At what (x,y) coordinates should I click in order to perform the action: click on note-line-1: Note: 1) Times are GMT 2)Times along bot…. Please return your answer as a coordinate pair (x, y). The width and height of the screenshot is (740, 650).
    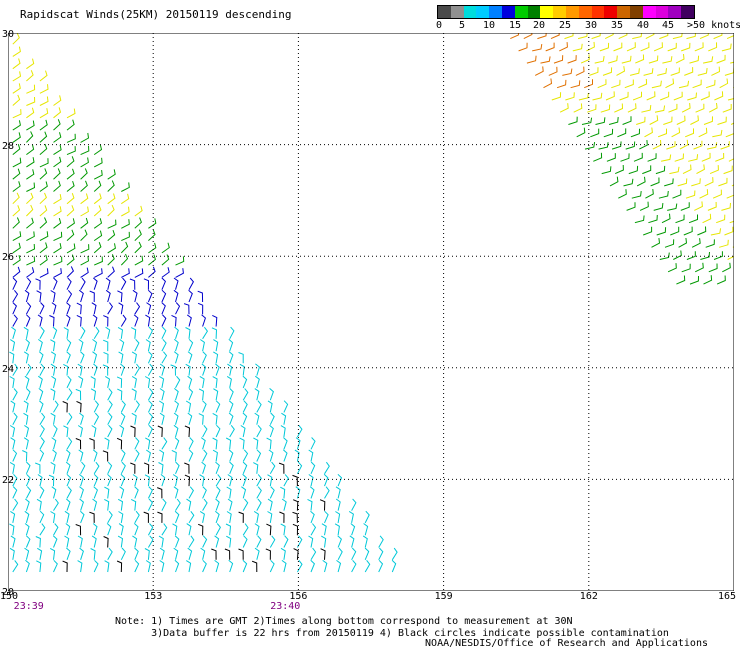
    Looking at the image, I should click on (344, 621).